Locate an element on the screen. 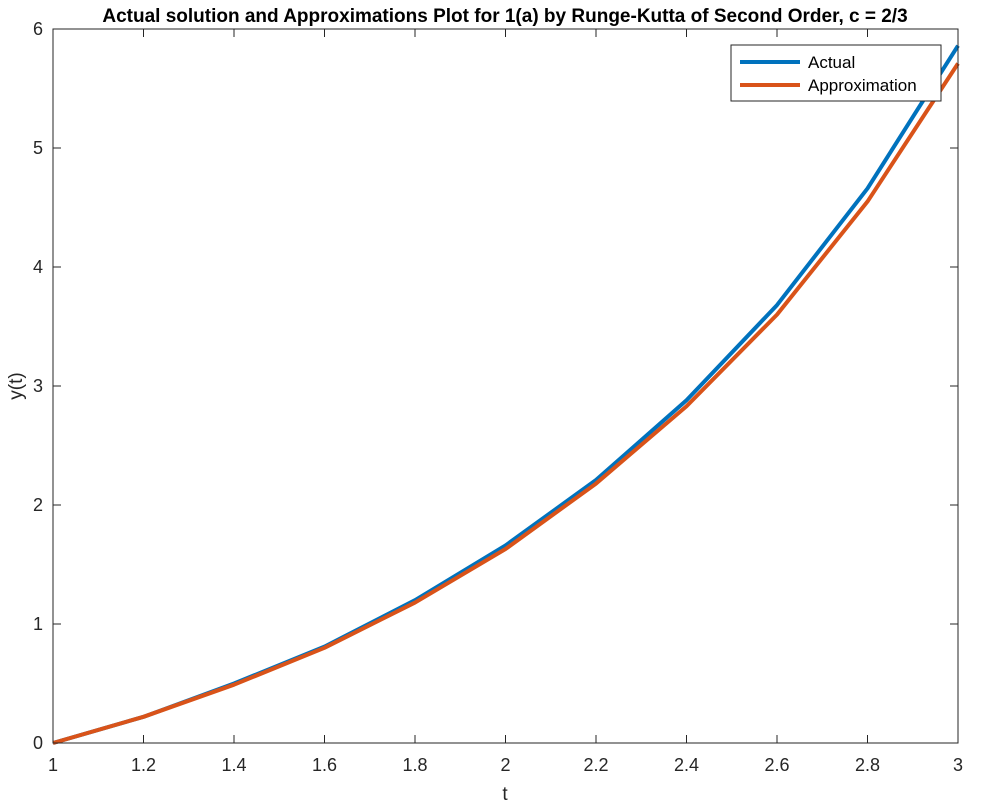  x-tick-label: 2.8 is located at coordinates (867, 765).